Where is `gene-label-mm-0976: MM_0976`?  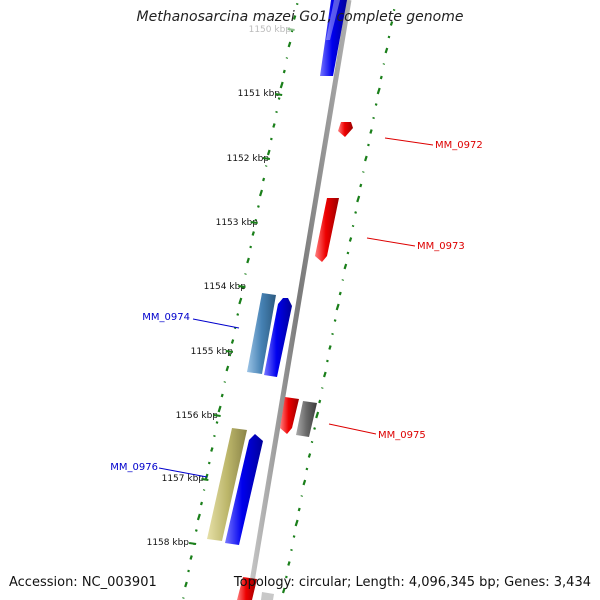 gene-label-mm-0976: MM_0976 is located at coordinates (134, 467).